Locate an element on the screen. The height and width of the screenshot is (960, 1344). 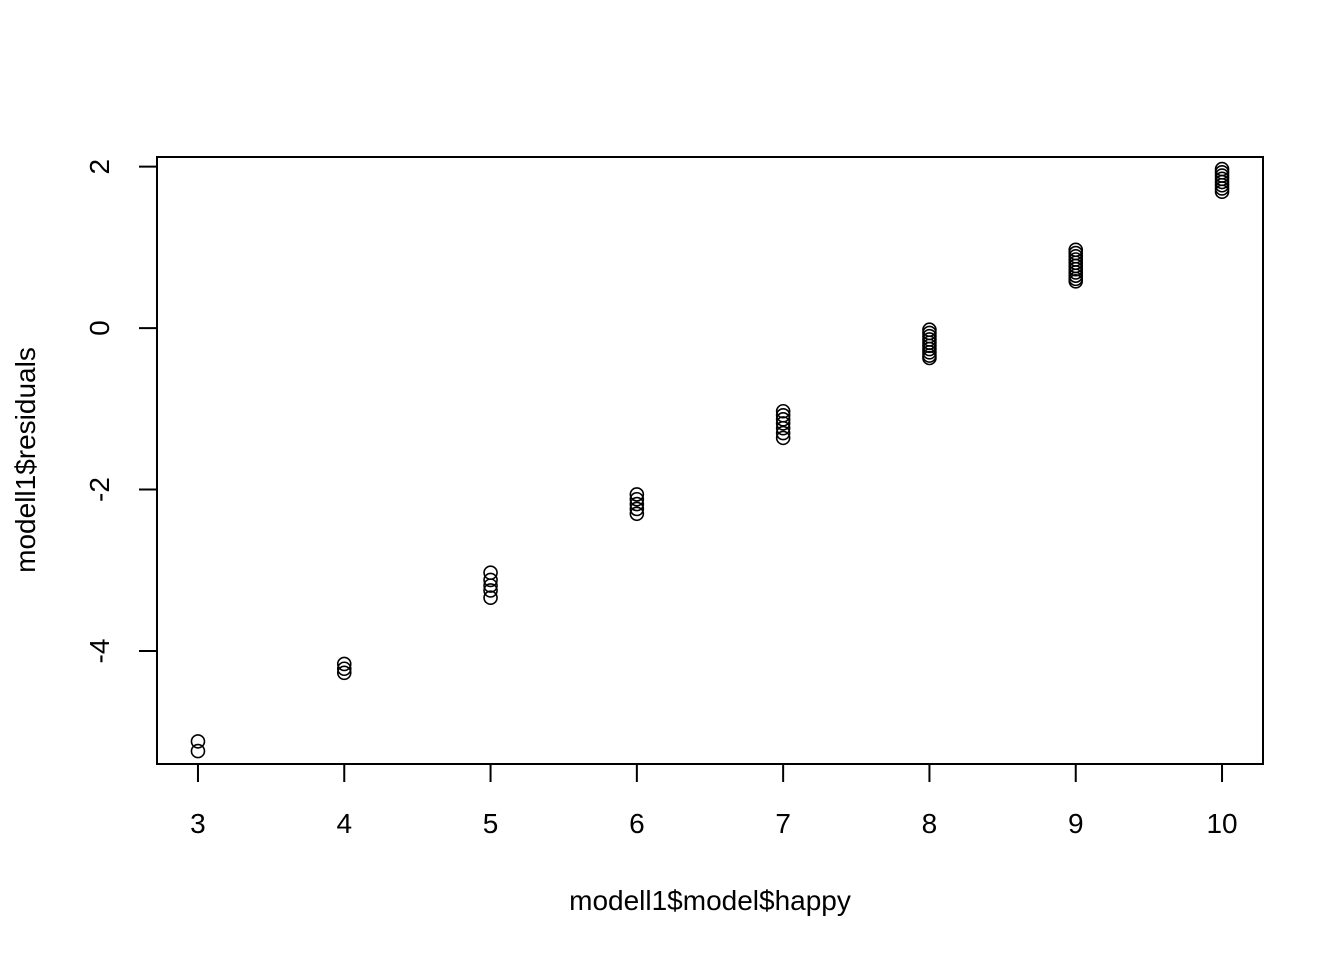
x-tick-label: 3 is located at coordinates (198, 823).